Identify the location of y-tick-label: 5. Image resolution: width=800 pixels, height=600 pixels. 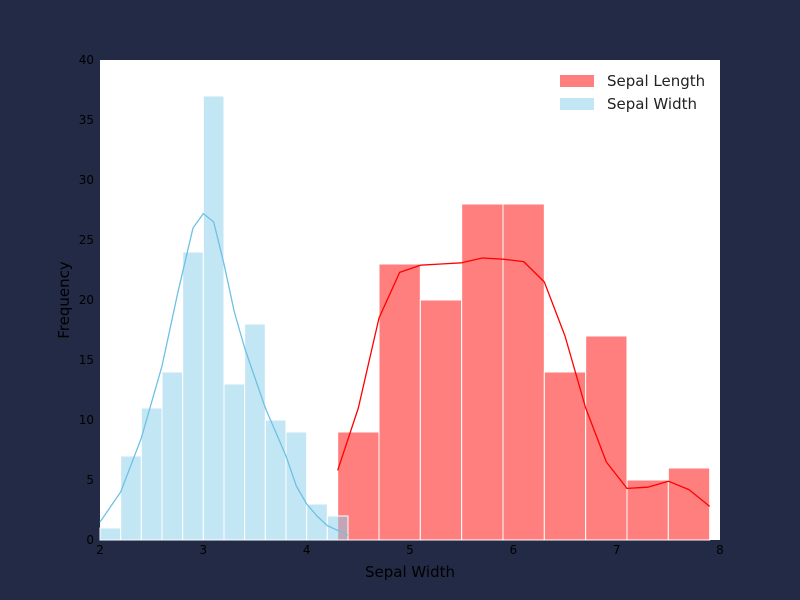
(90, 480).